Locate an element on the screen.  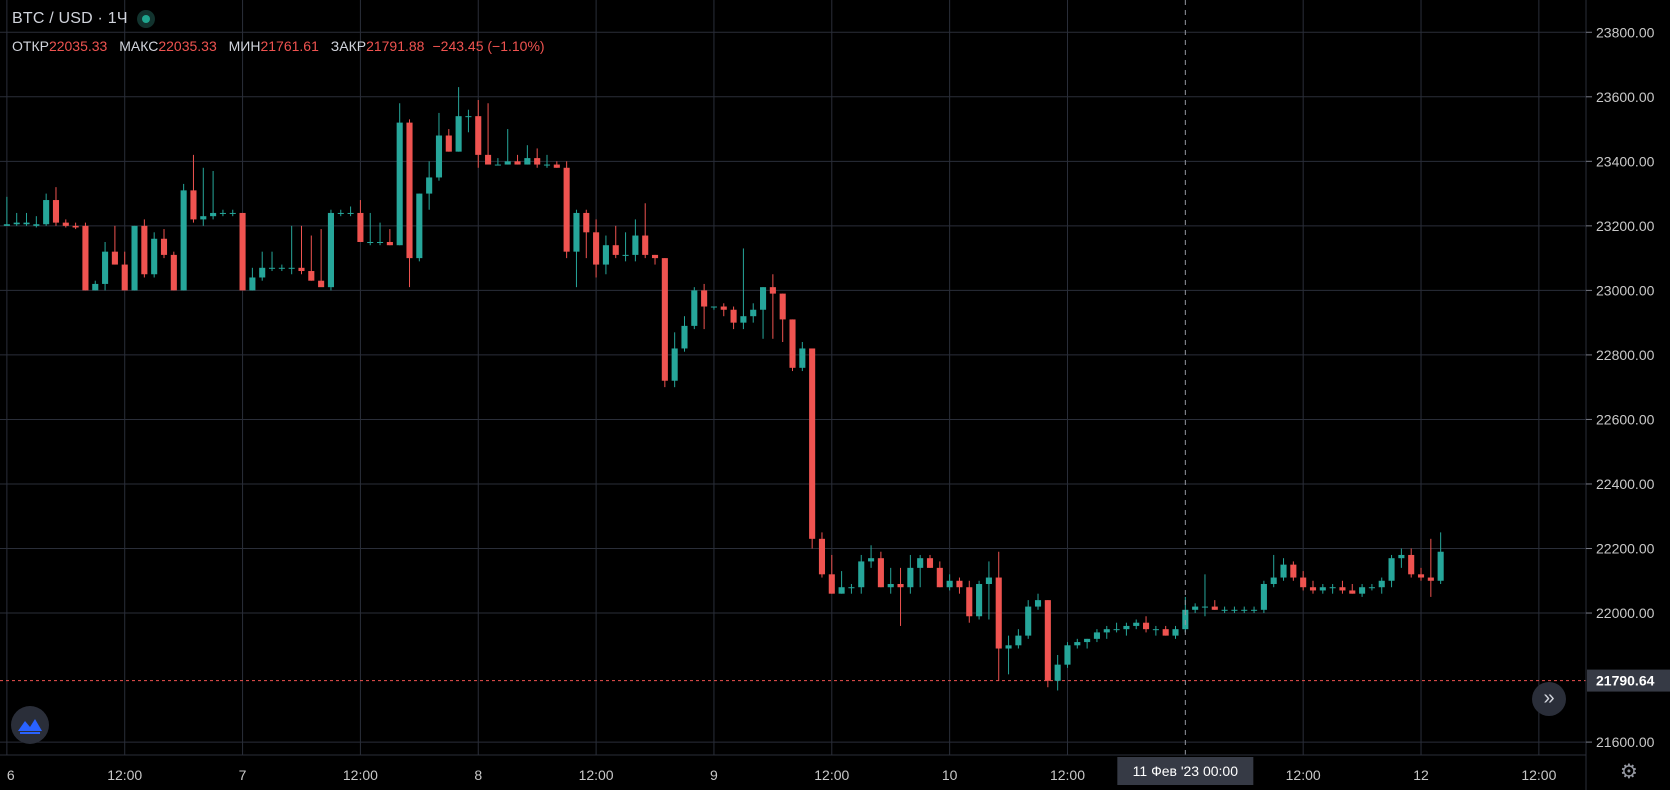
ohlc-close-value: 21791.88 is located at coordinates (395, 46).